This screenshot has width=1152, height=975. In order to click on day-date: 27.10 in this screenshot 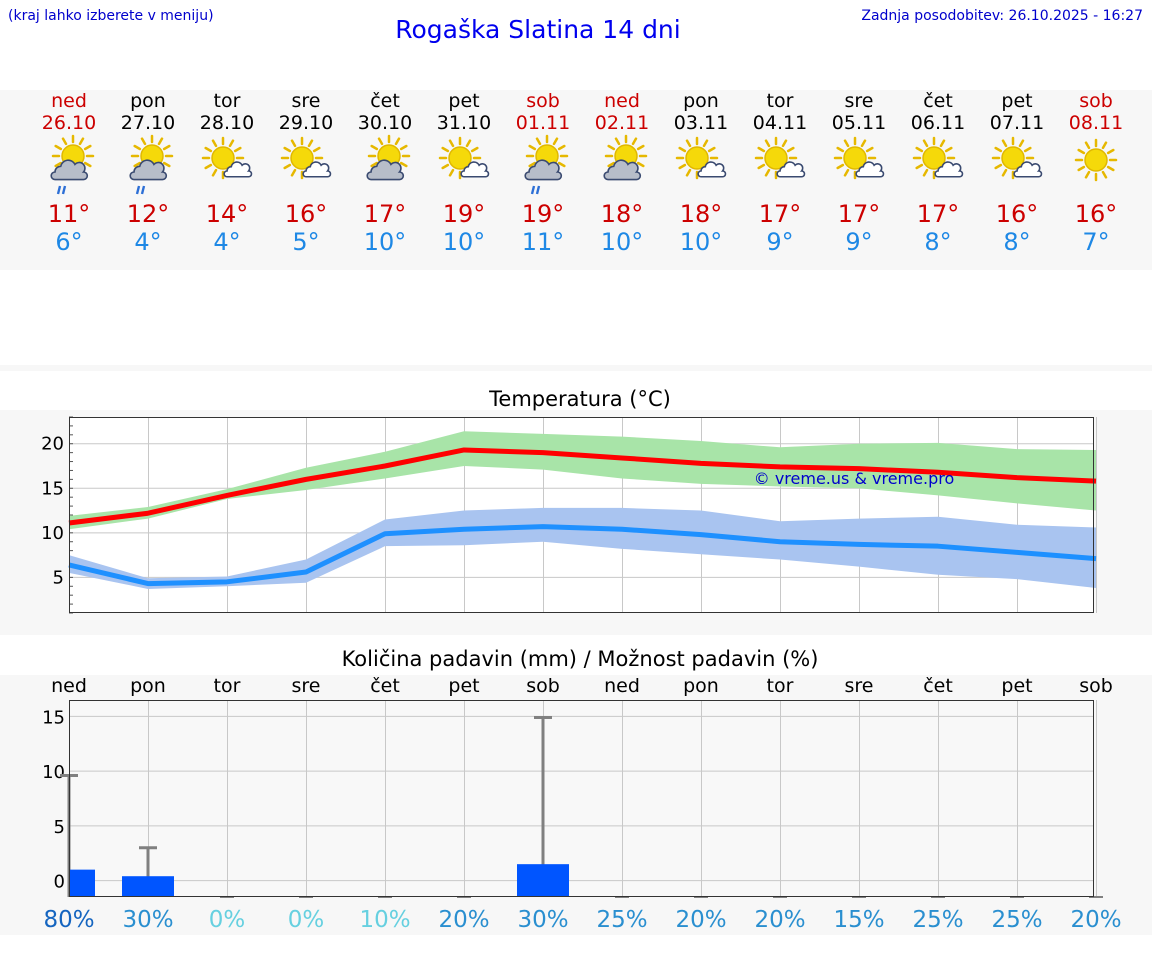, I will do `click(148, 123)`.